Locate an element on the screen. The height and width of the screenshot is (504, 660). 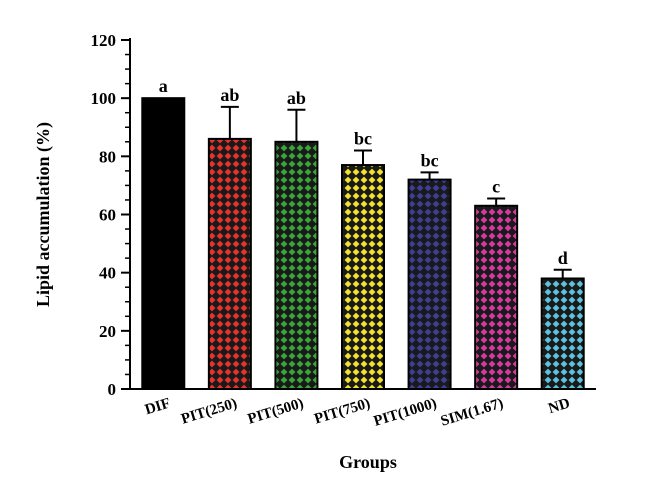
x-tick-label: DIF is located at coordinates (157, 407).